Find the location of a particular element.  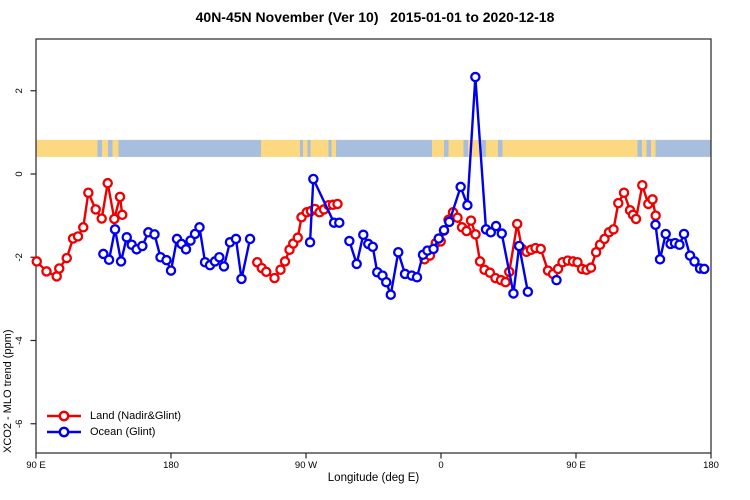

y-tick-label: -6 is located at coordinates (19, 424).